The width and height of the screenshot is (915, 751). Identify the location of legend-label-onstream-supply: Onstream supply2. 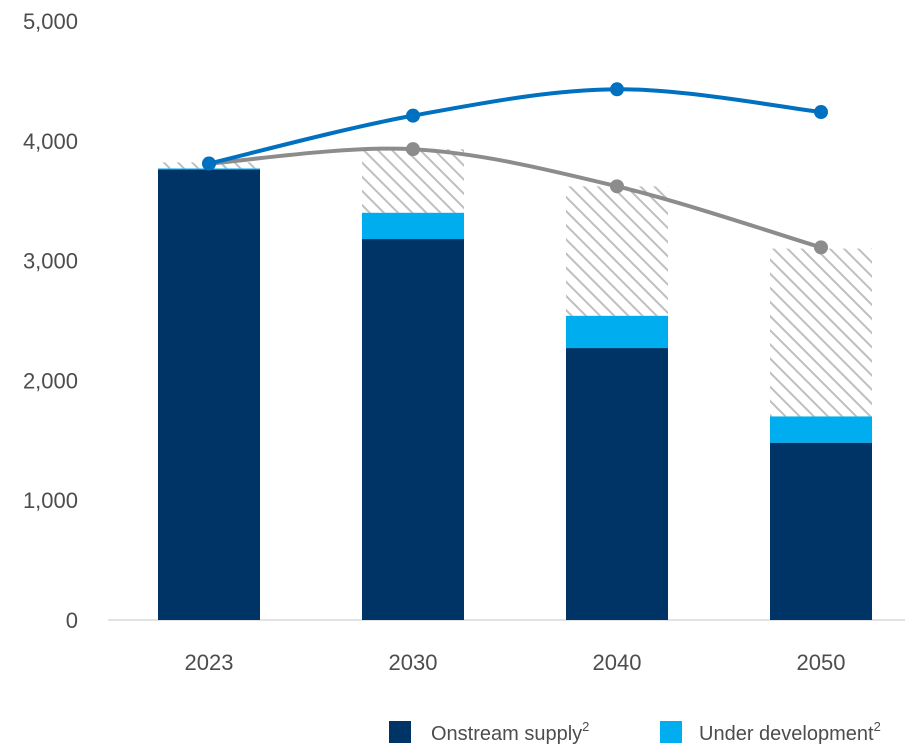
(510, 732).